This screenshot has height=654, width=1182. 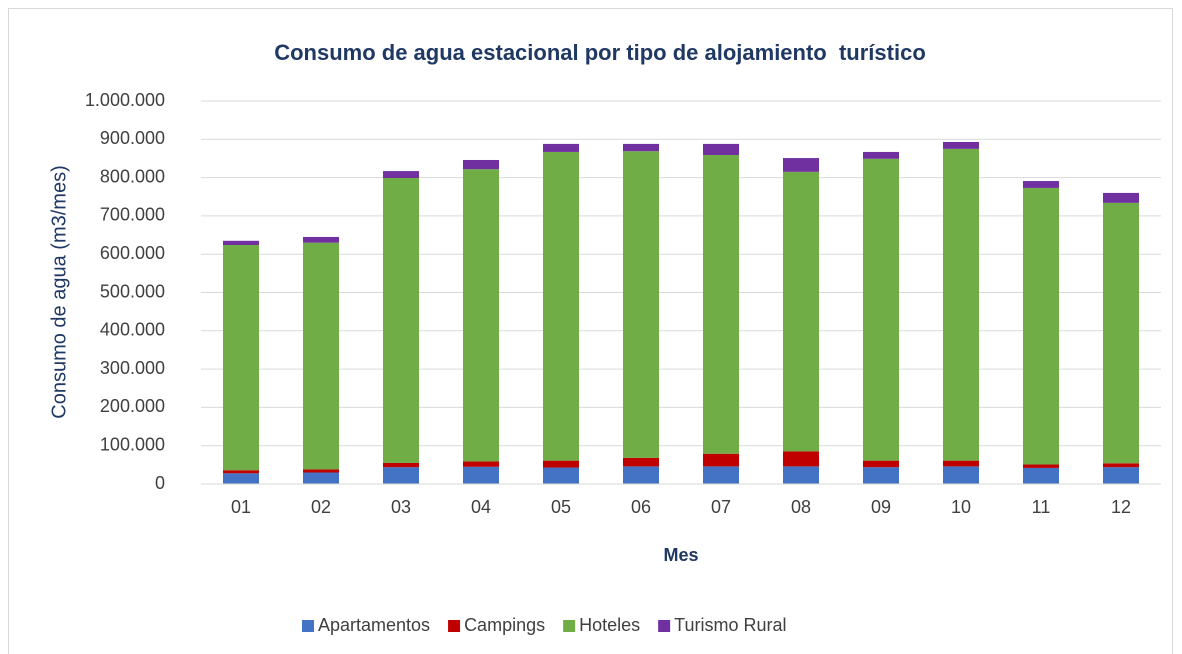 I want to click on x-tick-label: 10, so click(x=961, y=507).